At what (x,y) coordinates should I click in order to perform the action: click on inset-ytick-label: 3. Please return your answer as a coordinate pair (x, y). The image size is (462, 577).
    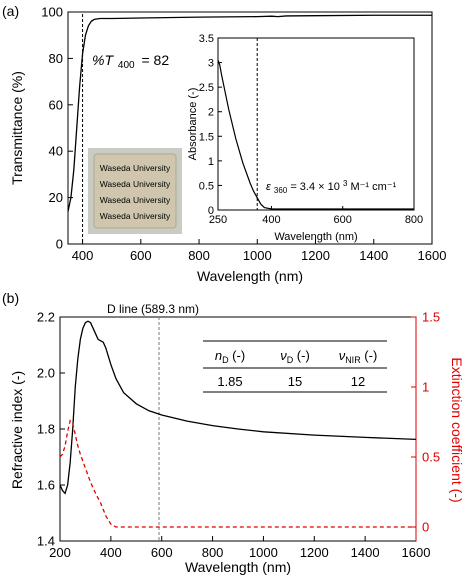
    Looking at the image, I should click on (211, 64).